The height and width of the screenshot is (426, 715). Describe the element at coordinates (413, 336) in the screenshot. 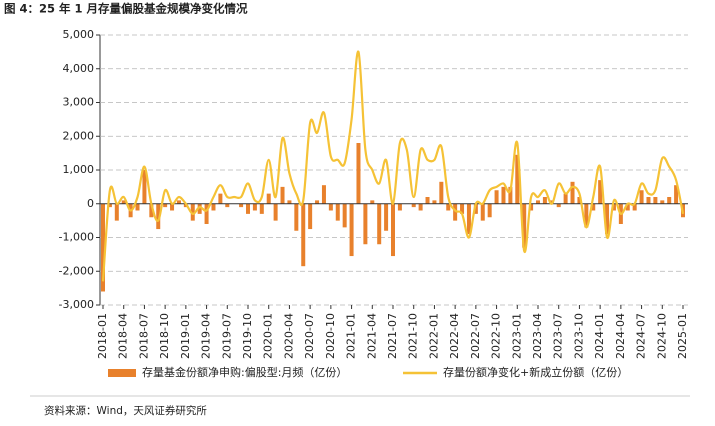

I see `x-tick-label: 2021-10` at that location.